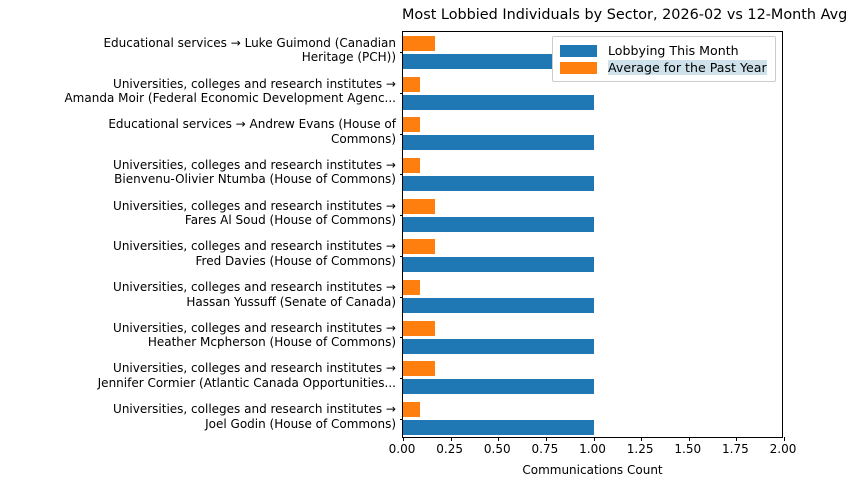 Image resolution: width=858 pixels, height=491 pixels. What do you see at coordinates (640, 449) in the screenshot?
I see `x-tick-label: 1.25` at bounding box center [640, 449].